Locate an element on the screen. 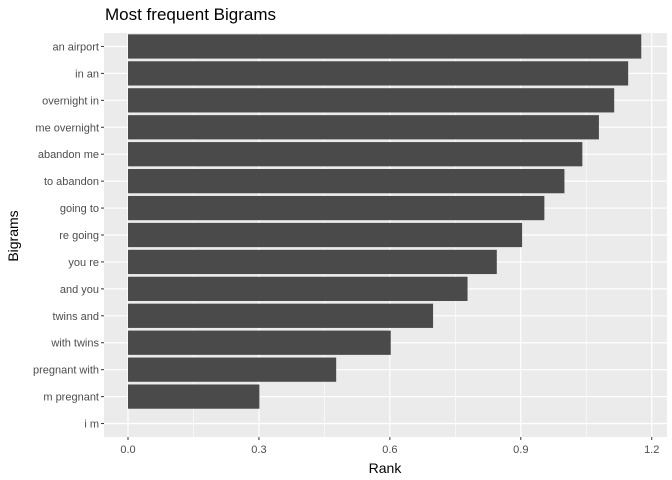 Image resolution: width=672 pixels, height=480 pixels. y-tick-label: an airport is located at coordinates (76, 47).